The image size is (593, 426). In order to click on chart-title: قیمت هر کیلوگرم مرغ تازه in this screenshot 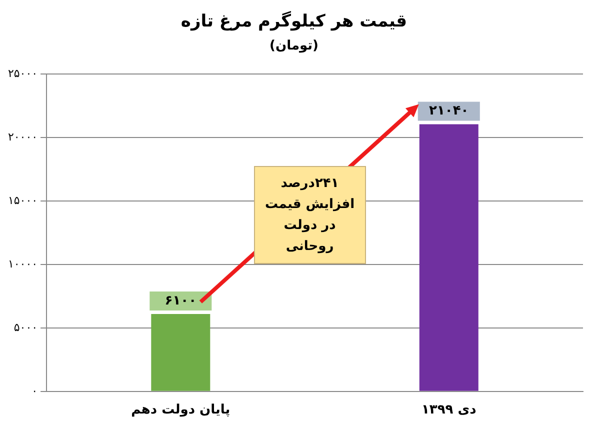, I will do `click(294, 21)`.